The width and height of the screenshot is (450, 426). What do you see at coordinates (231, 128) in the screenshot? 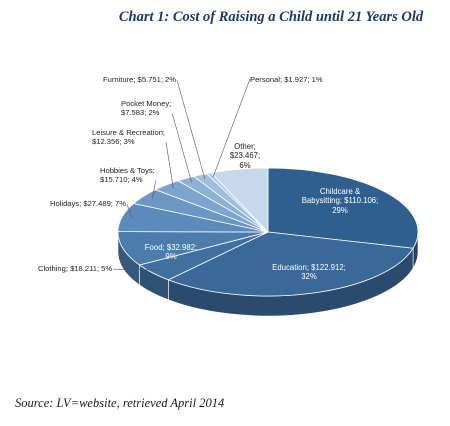
I see `leader-personal` at bounding box center [231, 128].